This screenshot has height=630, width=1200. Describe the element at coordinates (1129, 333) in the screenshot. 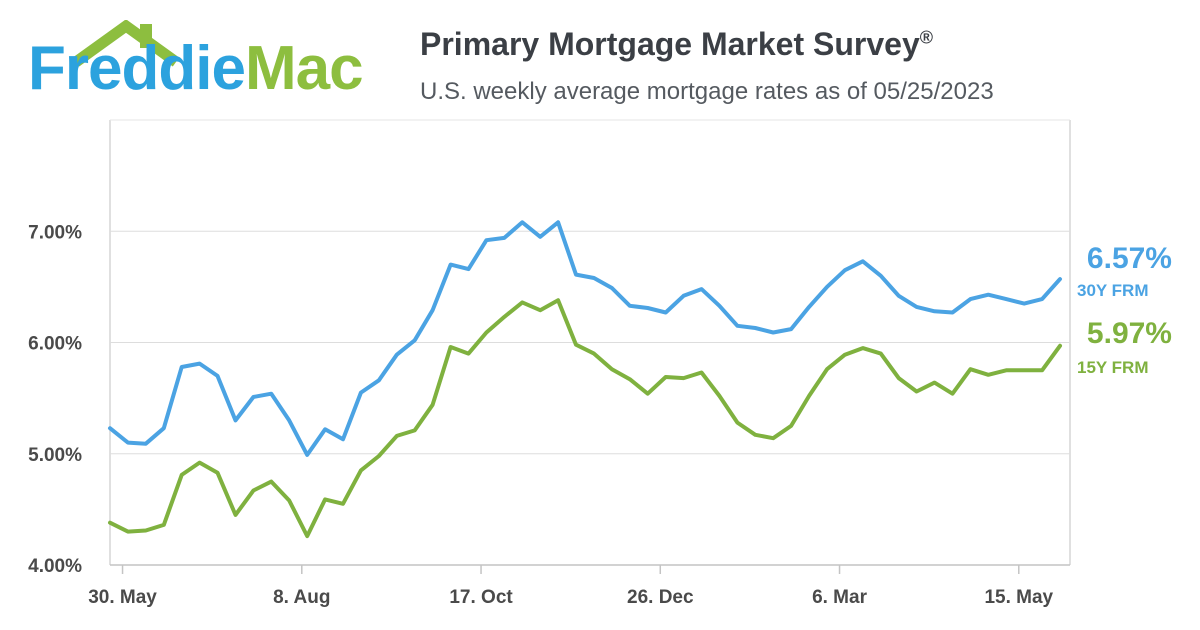

I see `end-value-15y: 5.97%` at that location.